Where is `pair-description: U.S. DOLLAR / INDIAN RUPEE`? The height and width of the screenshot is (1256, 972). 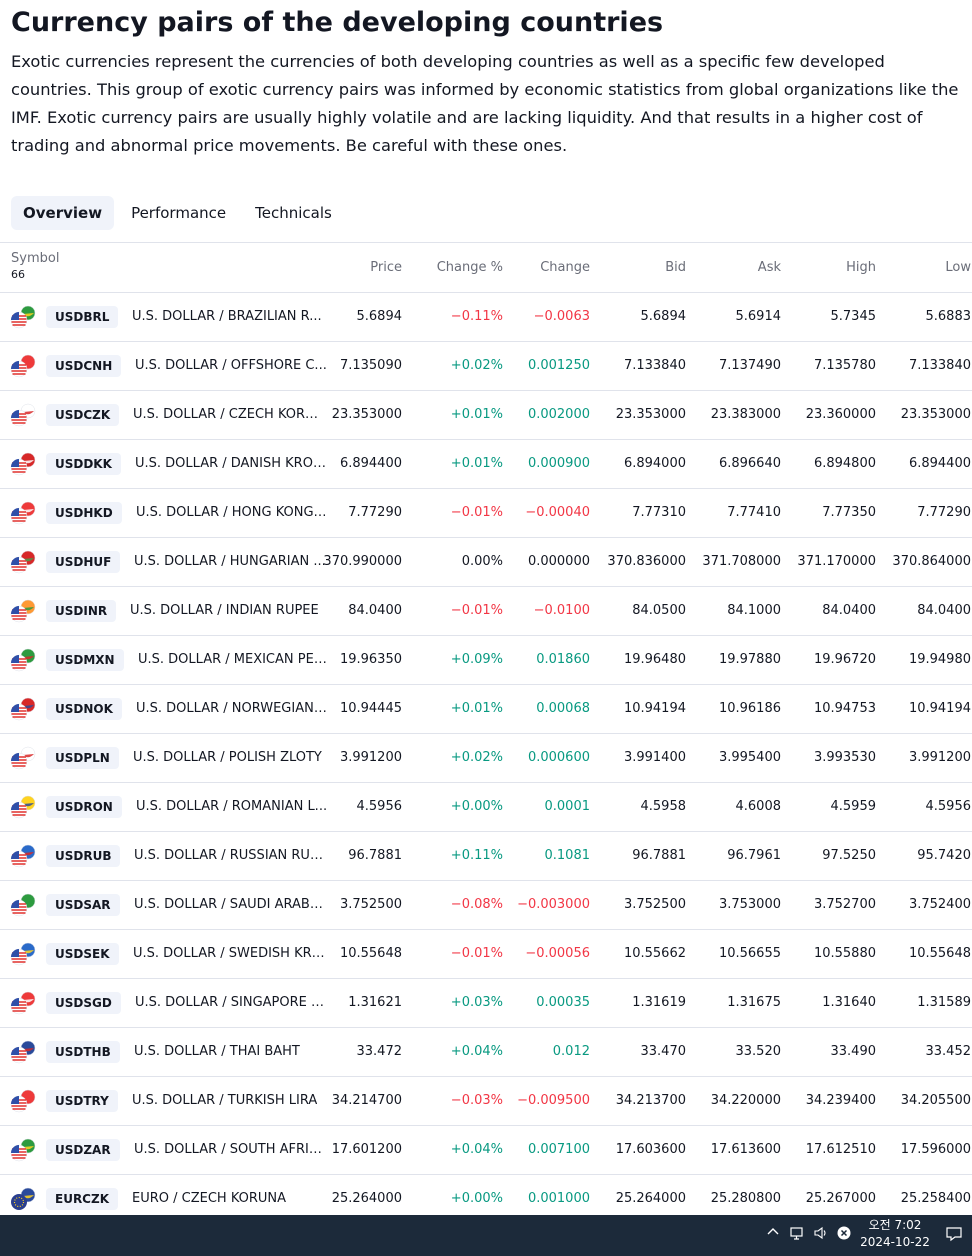
pair-description: U.S. DOLLAR / INDIAN RUPEE is located at coordinates (224, 610).